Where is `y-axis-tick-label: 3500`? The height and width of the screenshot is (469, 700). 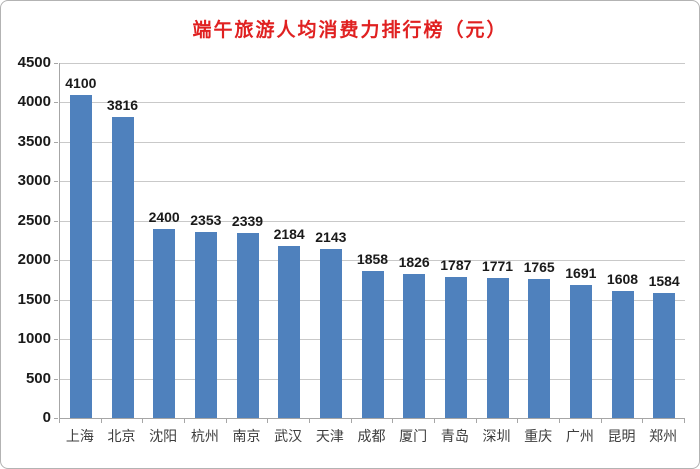 y-axis-tick-label: 3500 is located at coordinates (34, 141).